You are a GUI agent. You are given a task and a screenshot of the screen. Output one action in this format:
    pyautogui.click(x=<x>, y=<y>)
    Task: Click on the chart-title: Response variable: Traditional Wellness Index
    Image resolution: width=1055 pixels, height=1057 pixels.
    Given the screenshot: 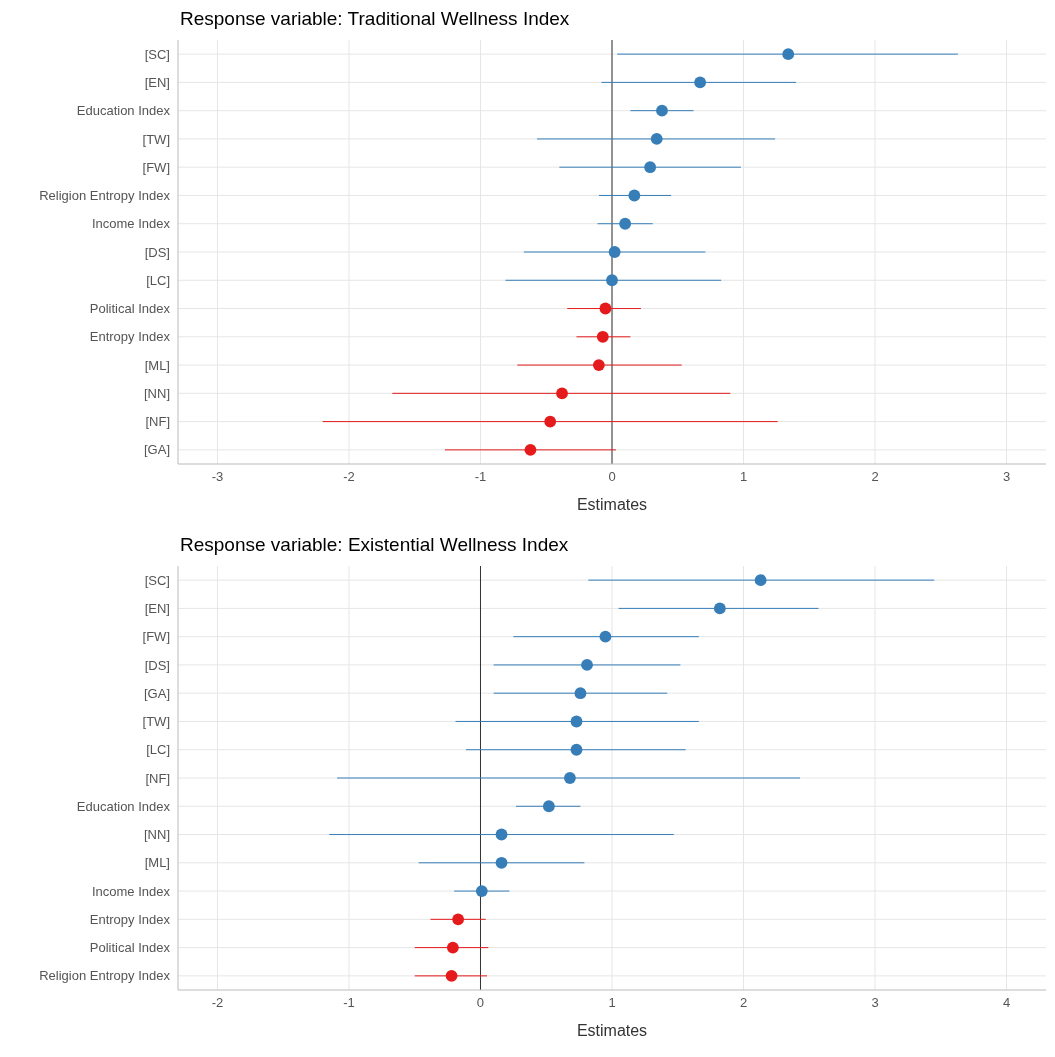 What is the action you would take?
    pyautogui.click(x=375, y=19)
    